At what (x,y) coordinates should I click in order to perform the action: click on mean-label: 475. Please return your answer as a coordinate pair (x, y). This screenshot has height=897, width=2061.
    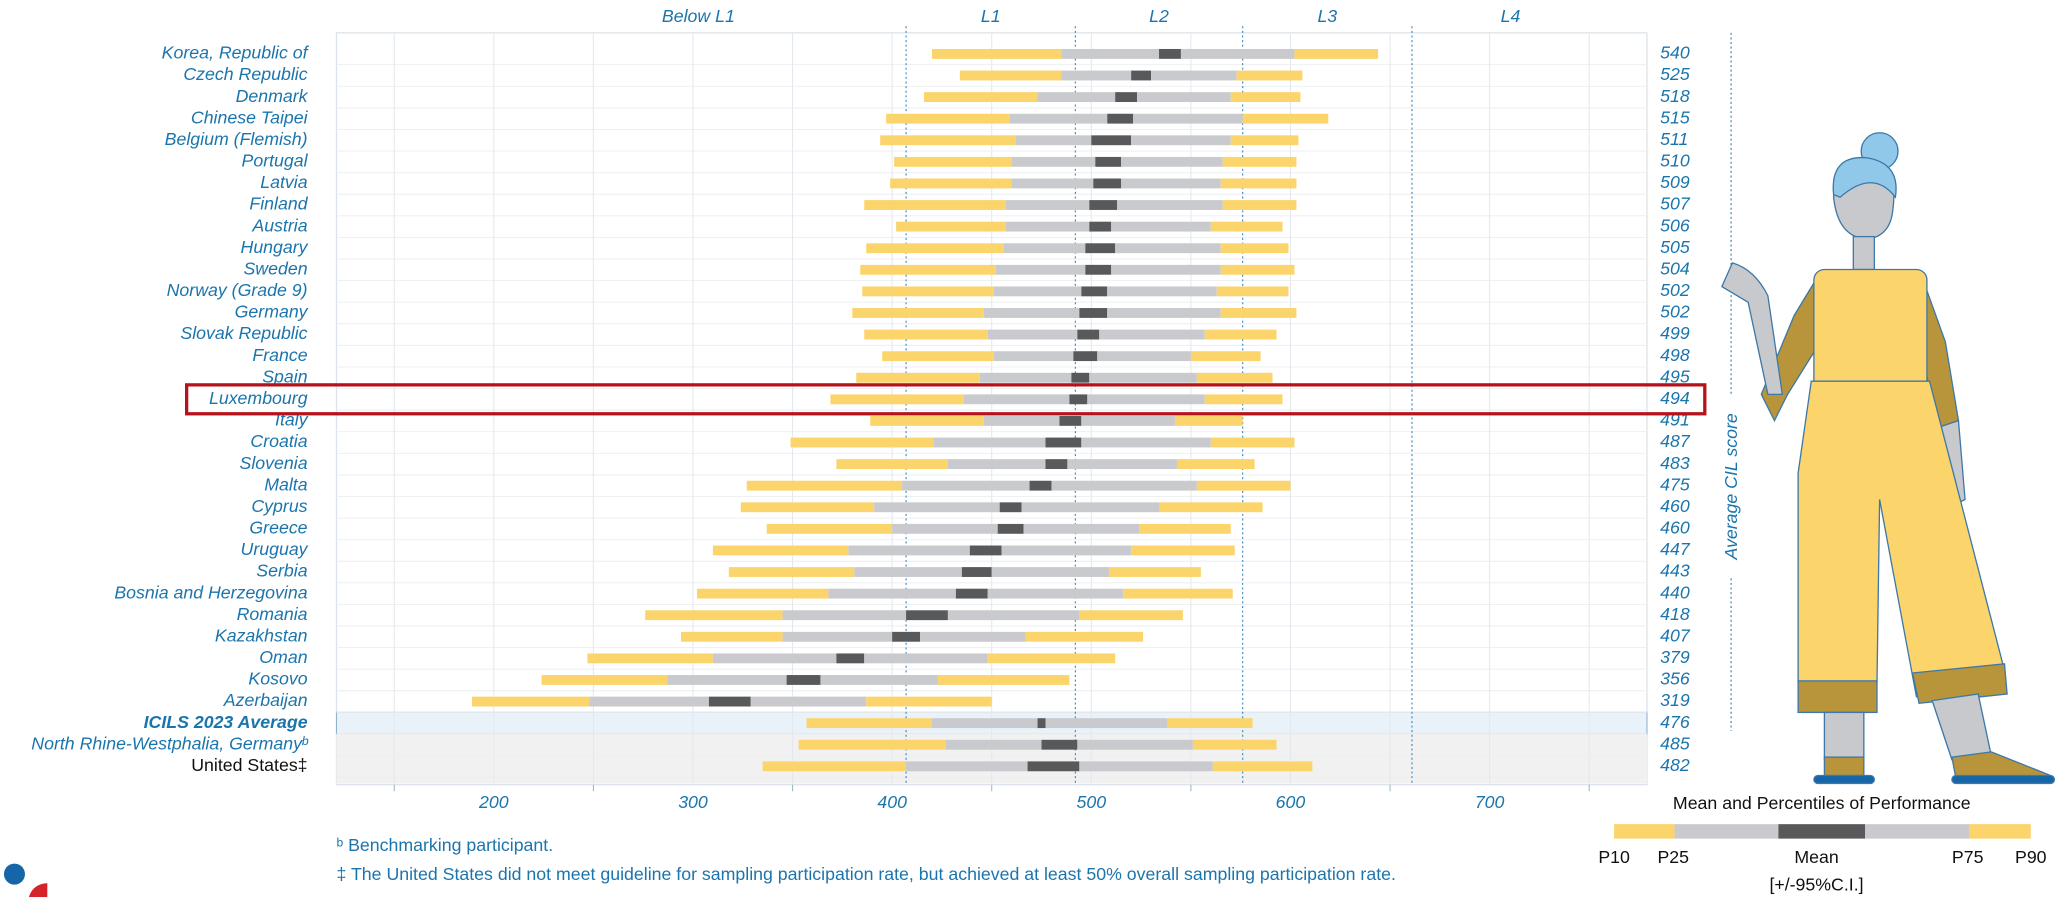
    Looking at the image, I should click on (1675, 484).